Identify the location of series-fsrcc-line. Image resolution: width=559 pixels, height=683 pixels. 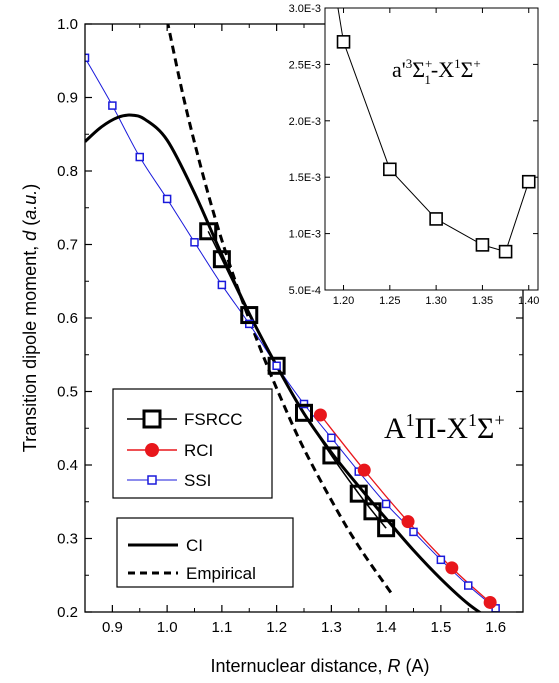
(297, 379).